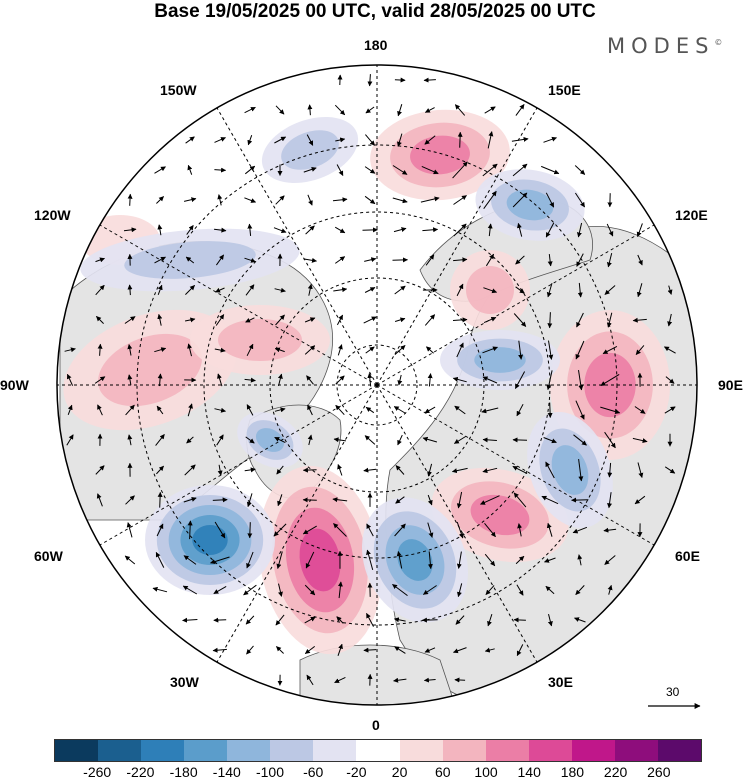 Image resolution: width=750 pixels, height=783 pixels. What do you see at coordinates (572, 772) in the screenshot?
I see `colorbar-tick-label: 180` at bounding box center [572, 772].